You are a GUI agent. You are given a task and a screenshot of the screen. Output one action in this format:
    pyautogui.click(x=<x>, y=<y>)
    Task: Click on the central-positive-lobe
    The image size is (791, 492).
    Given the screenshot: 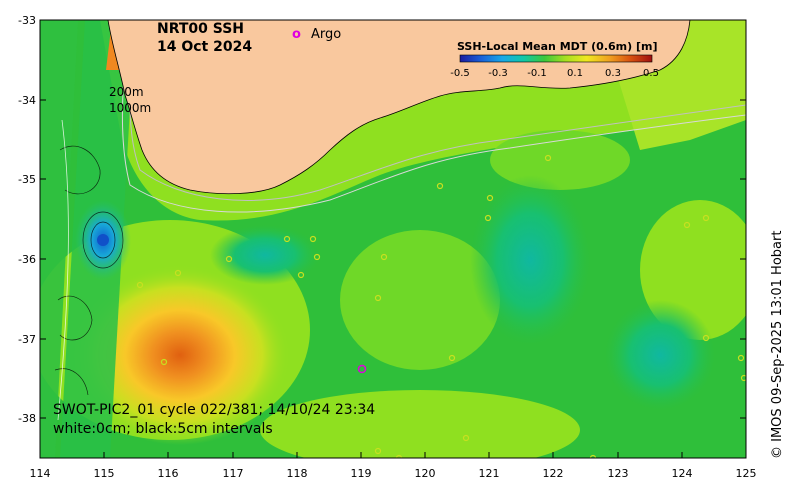 What is the action you would take?
    pyautogui.click(x=420, y=300)
    